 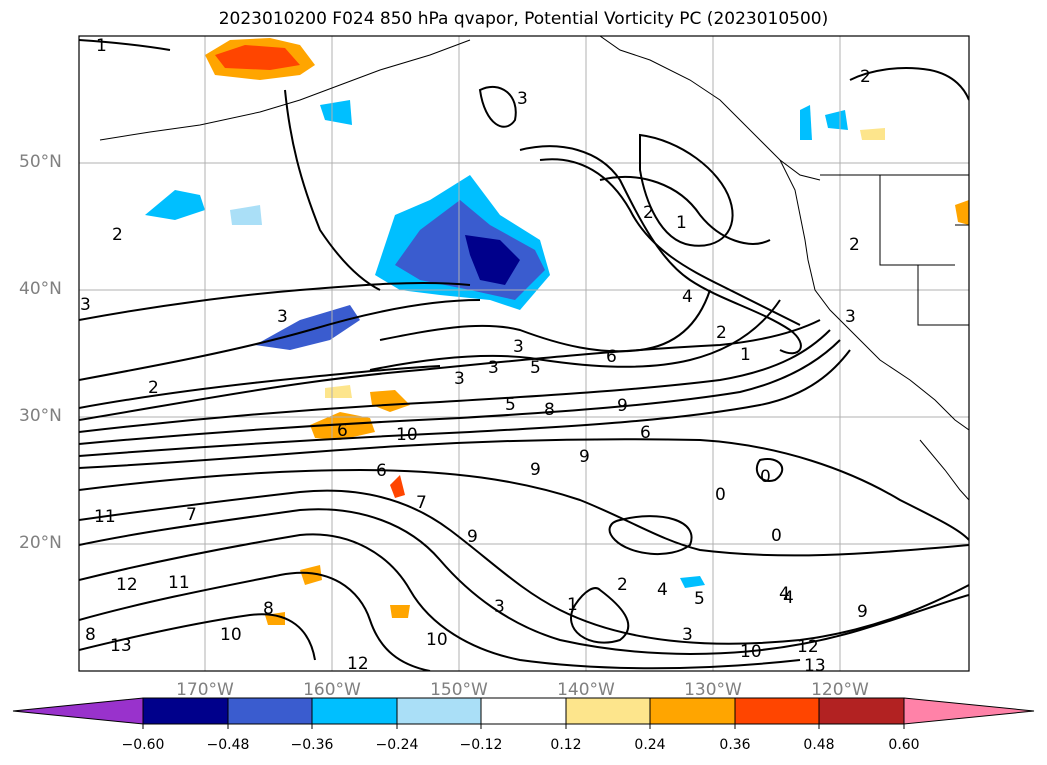 What do you see at coordinates (40, 416) in the screenshot?
I see `lat-label-30n: 30°N` at bounding box center [40, 416].